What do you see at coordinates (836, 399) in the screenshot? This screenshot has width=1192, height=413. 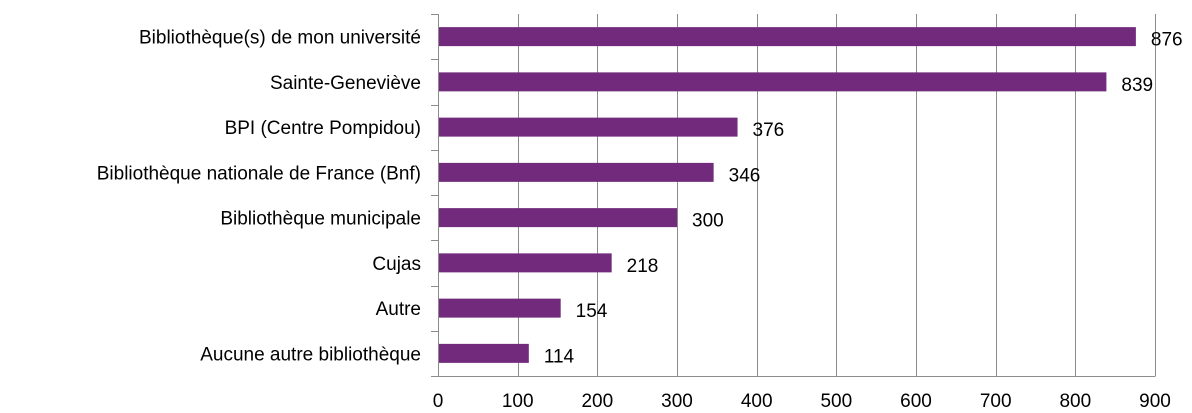 I see `x-tick-label-500: 500` at bounding box center [836, 399].